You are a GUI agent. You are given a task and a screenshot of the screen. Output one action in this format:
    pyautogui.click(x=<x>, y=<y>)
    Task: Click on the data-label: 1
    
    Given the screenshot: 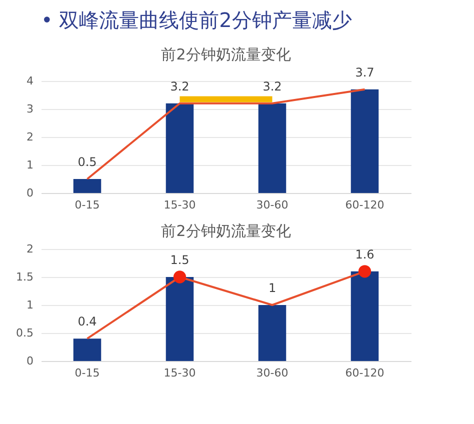 What is the action you would take?
    pyautogui.click(x=272, y=288)
    